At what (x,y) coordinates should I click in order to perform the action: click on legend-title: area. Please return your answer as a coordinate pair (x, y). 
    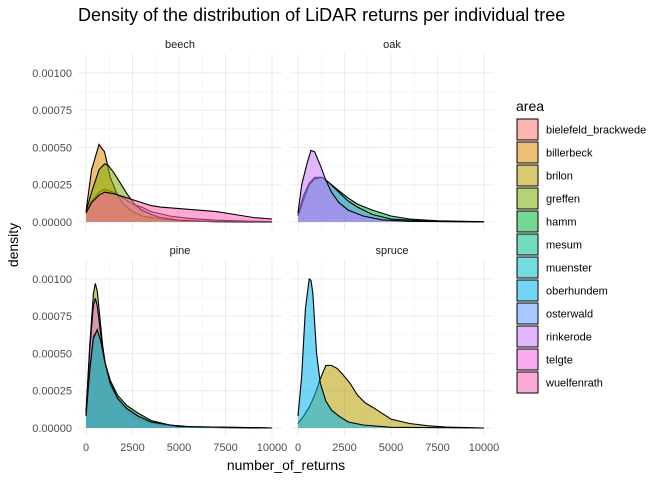
    Looking at the image, I should click on (530, 106).